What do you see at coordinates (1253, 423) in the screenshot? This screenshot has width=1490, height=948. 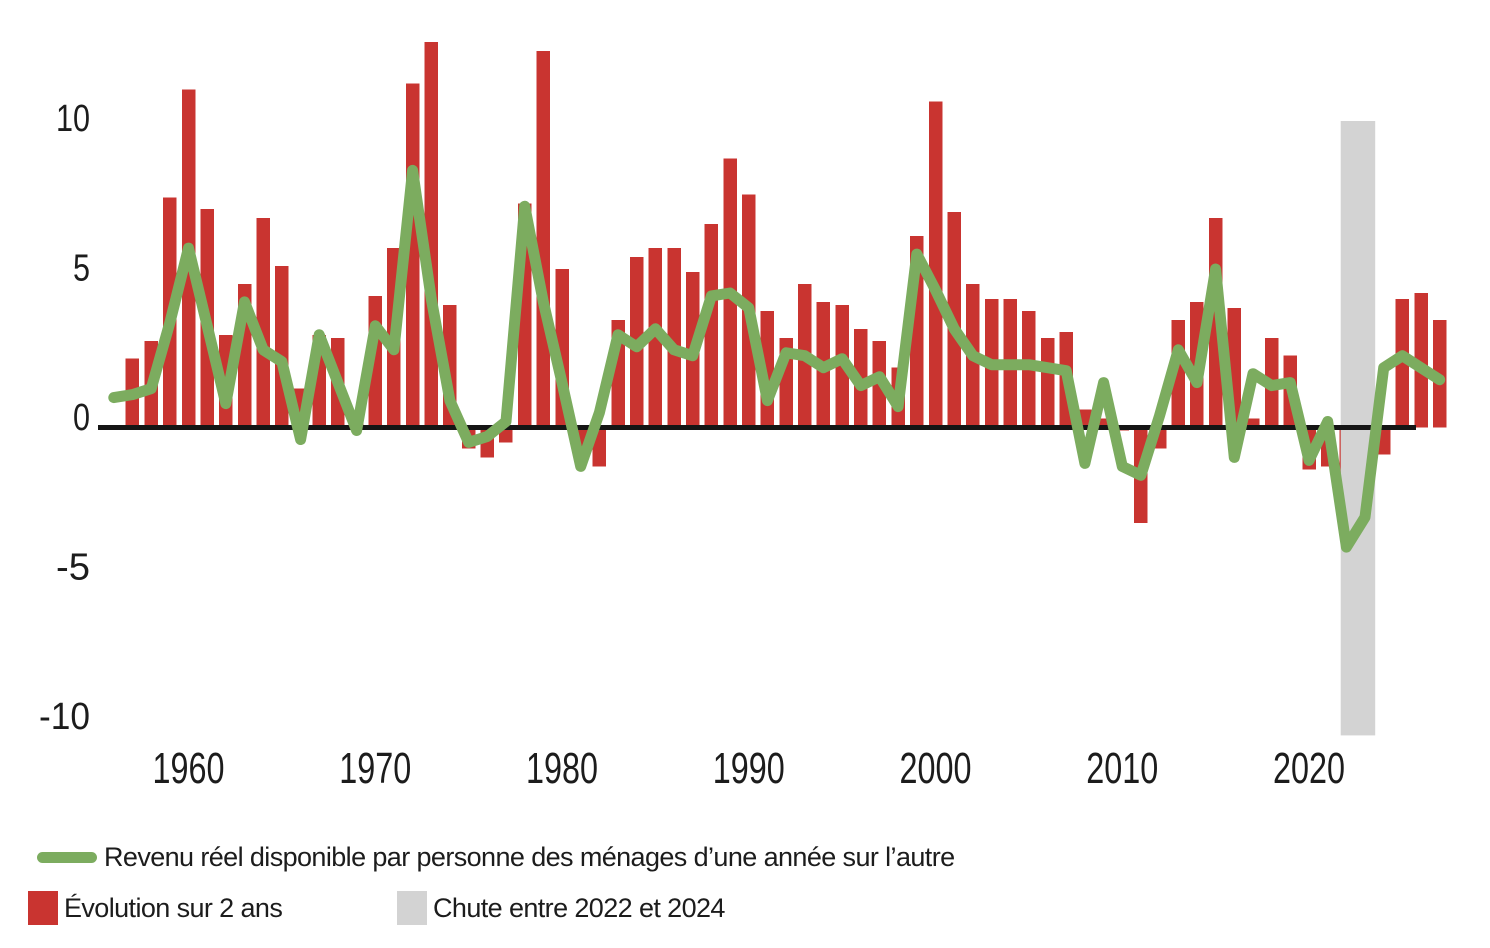 I see `bar-2017` at bounding box center [1253, 423].